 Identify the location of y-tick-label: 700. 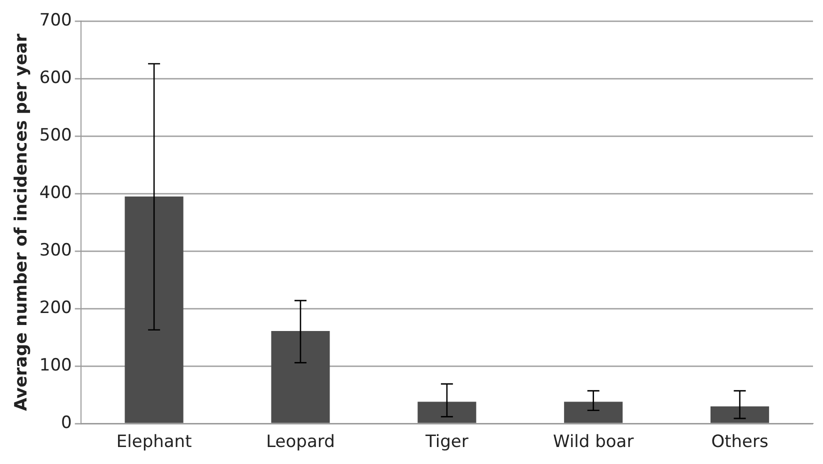
(55, 20).